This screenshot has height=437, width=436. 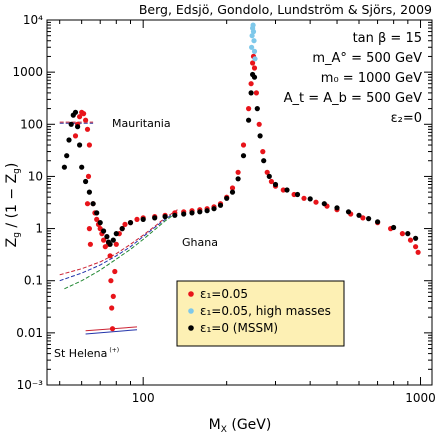 I want to click on y-tick-label: 10⁴, so click(x=33, y=20).